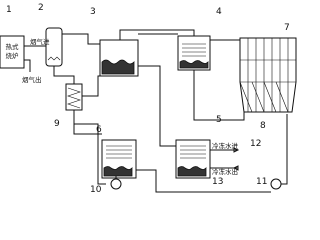  I want to click on ref-number: 11, so click(261, 182).